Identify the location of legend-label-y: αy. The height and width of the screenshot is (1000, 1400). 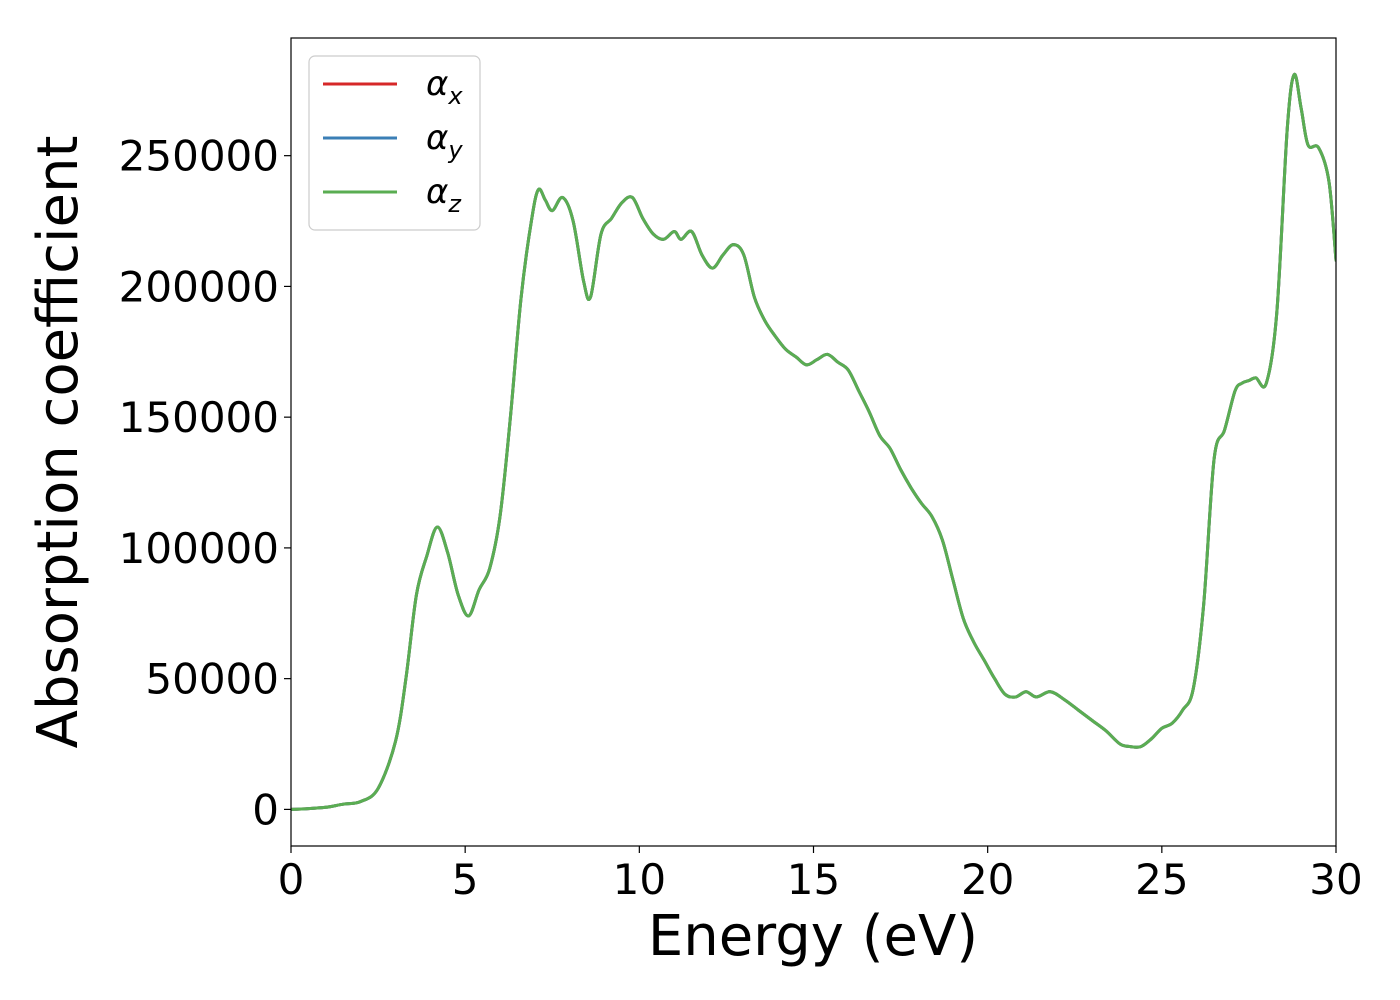
(444, 141).